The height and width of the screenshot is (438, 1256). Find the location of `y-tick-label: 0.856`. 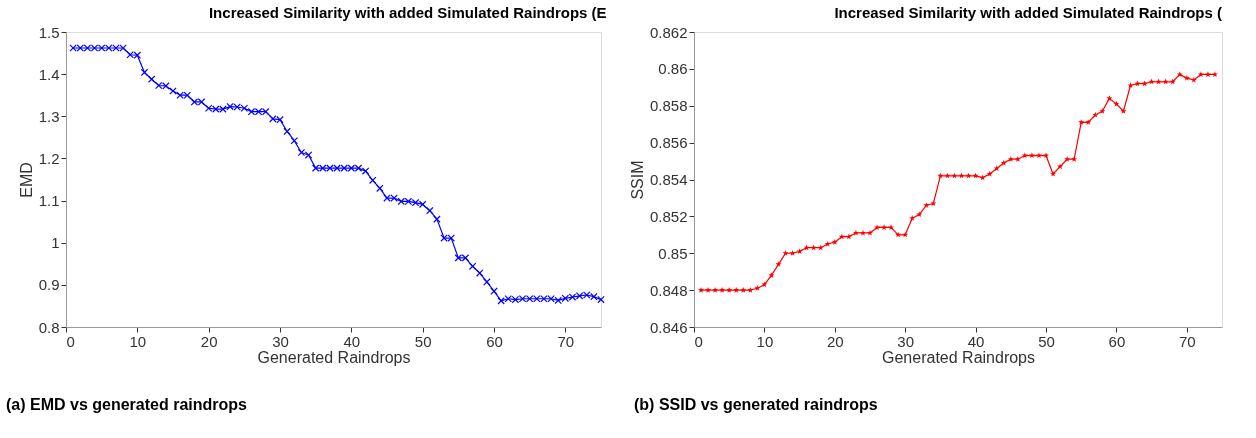

y-tick-label: 0.856 is located at coordinates (668, 143).